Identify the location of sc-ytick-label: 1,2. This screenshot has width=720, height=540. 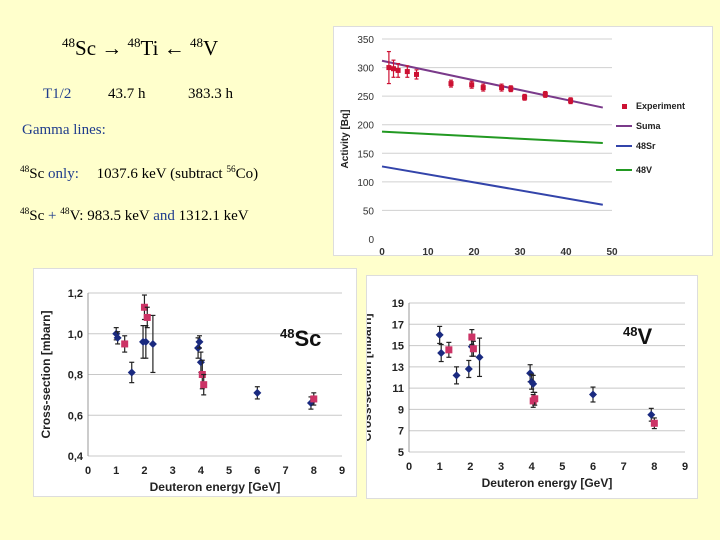
(75, 294).